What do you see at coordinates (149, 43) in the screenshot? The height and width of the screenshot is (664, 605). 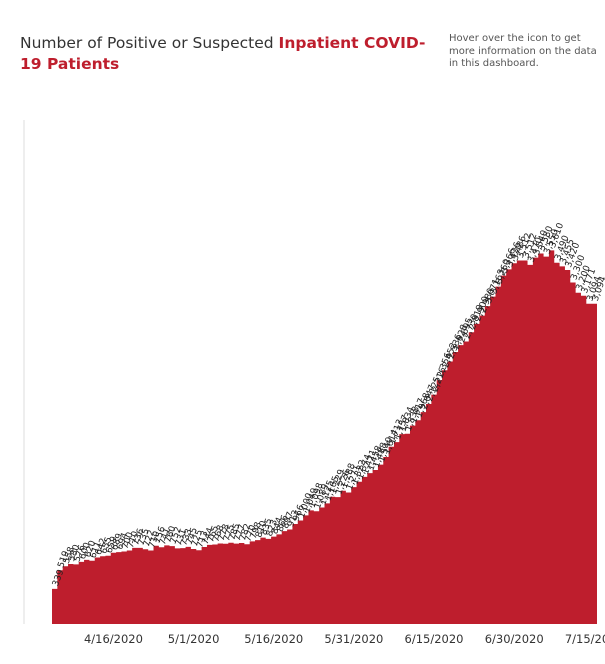 I see `chart-title-prefix: Number of Positive or Suspected` at bounding box center [149, 43].